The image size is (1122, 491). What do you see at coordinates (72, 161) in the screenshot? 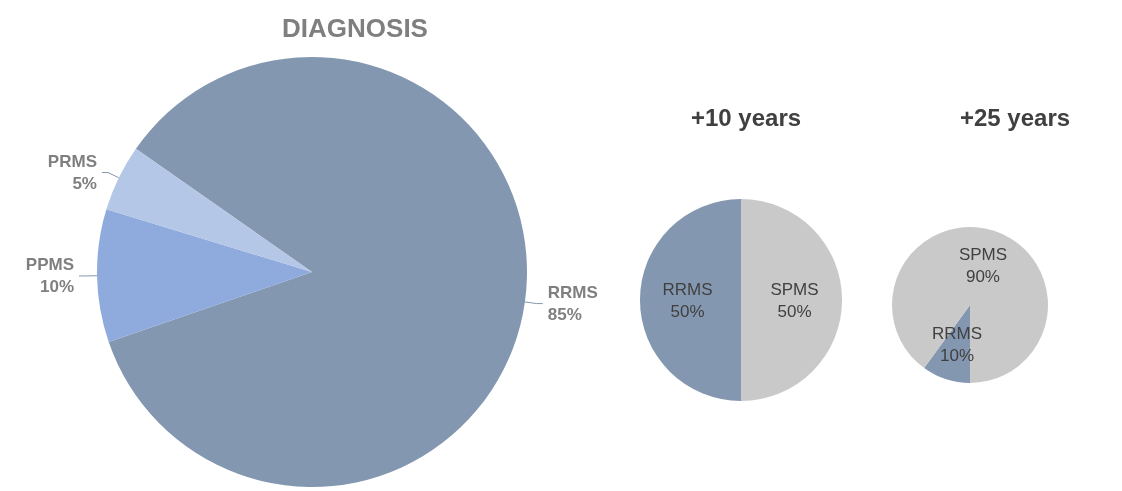
I see `slice-label: PRMS` at bounding box center [72, 161].